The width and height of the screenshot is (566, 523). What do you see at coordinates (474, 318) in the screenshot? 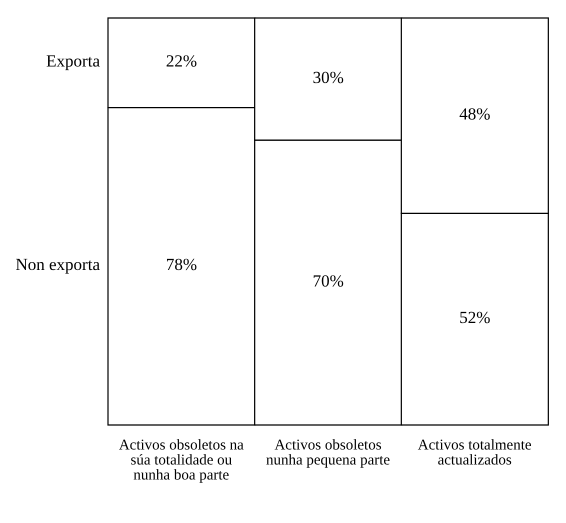
I see `data-label: 52%` at bounding box center [474, 318].